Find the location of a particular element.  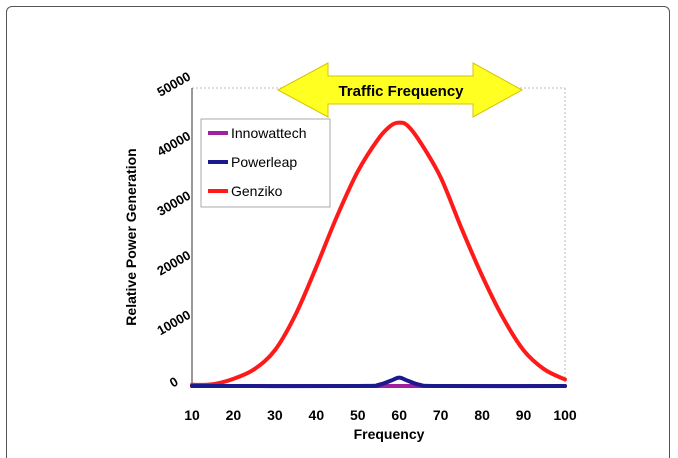

x-tick-label: 90 is located at coordinates (524, 415).